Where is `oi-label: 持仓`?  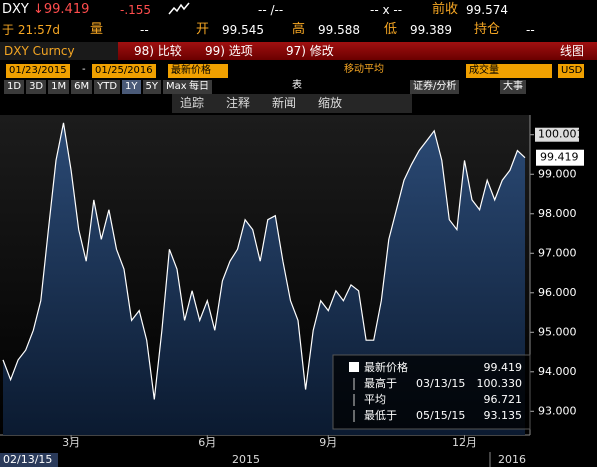 oi-label: 持仓 is located at coordinates (487, 29).